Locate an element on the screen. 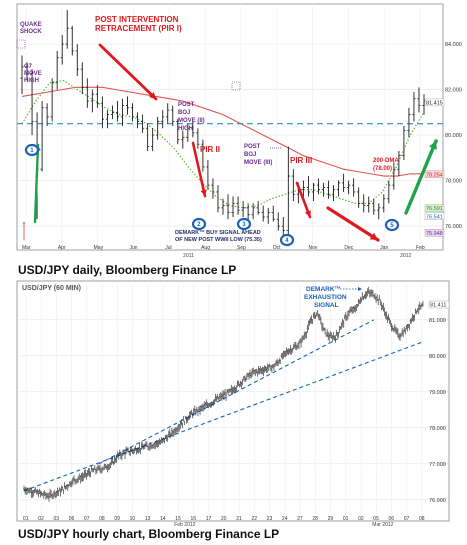 This screenshot has height=545, width=467. hourly-x-tick-label: 01 is located at coordinates (346, 519).